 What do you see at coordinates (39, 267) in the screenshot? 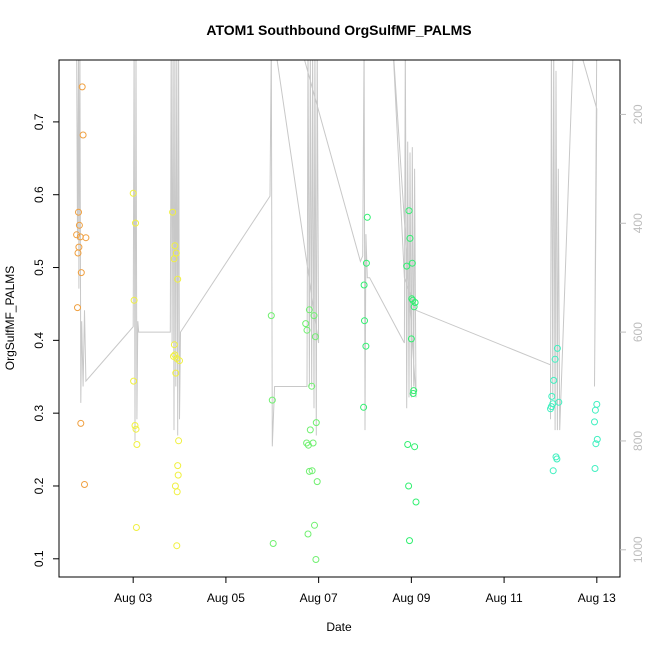
I see `y-tick-label: 0.5` at bounding box center [39, 267].